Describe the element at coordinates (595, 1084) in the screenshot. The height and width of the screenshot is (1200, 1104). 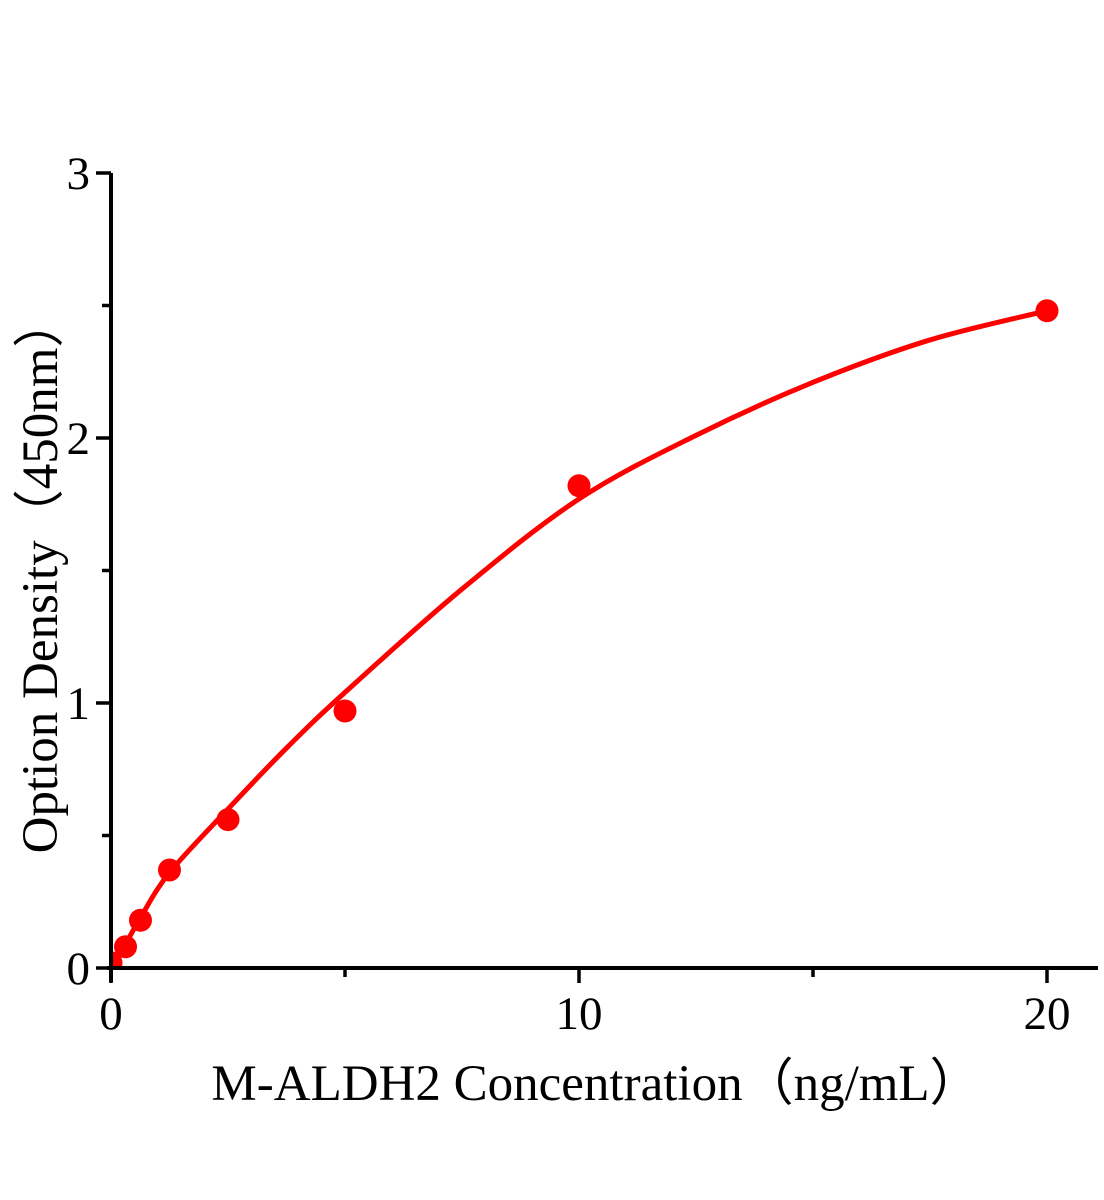
I see `x-axis-title: M-ALDH2 Concentration（ng/mL）` at that location.